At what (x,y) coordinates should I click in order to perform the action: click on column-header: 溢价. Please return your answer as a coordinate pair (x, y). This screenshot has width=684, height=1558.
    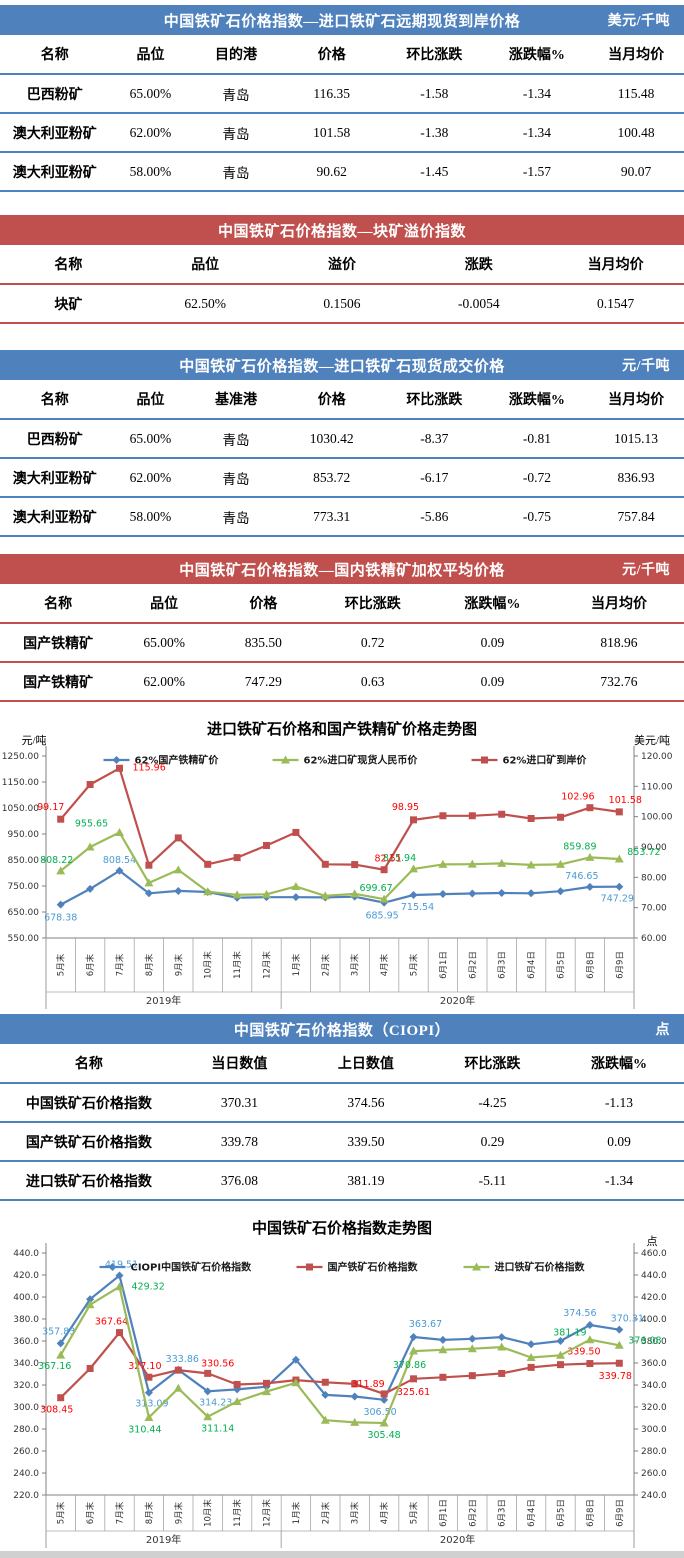
    Looking at the image, I should click on (342, 265).